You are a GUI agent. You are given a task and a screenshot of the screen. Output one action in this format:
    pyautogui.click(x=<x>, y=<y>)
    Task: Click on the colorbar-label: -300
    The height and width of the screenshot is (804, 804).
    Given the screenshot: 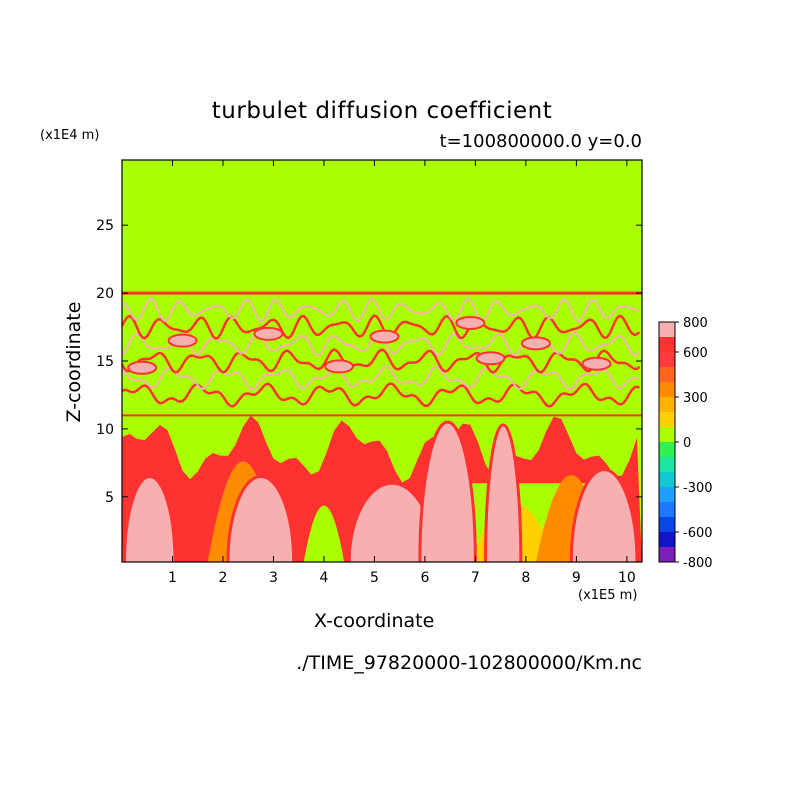 What is the action you would take?
    pyautogui.click(x=698, y=488)
    